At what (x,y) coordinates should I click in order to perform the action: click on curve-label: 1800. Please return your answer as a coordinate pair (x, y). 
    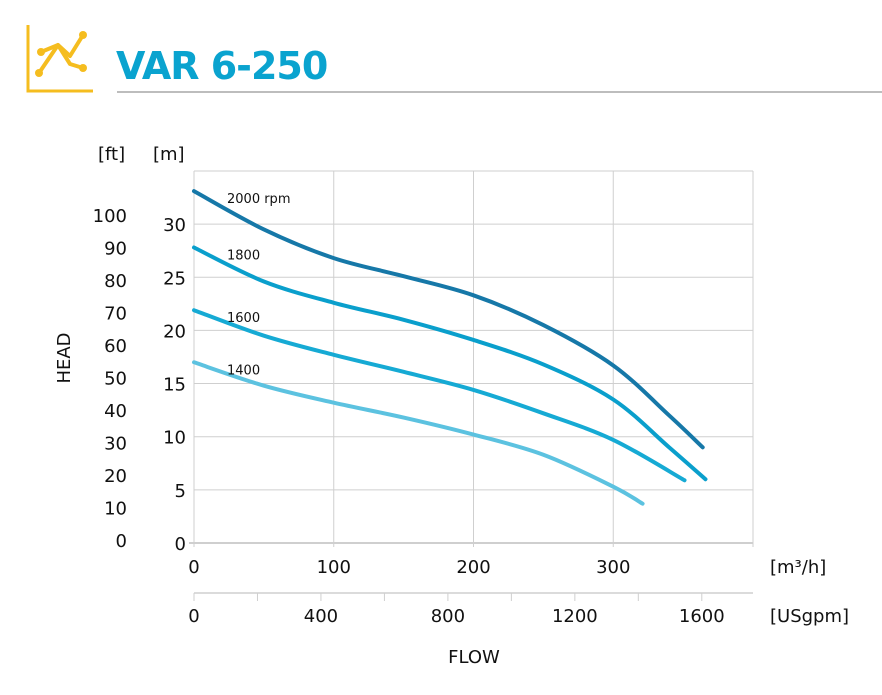
    Looking at the image, I should click on (243, 255).